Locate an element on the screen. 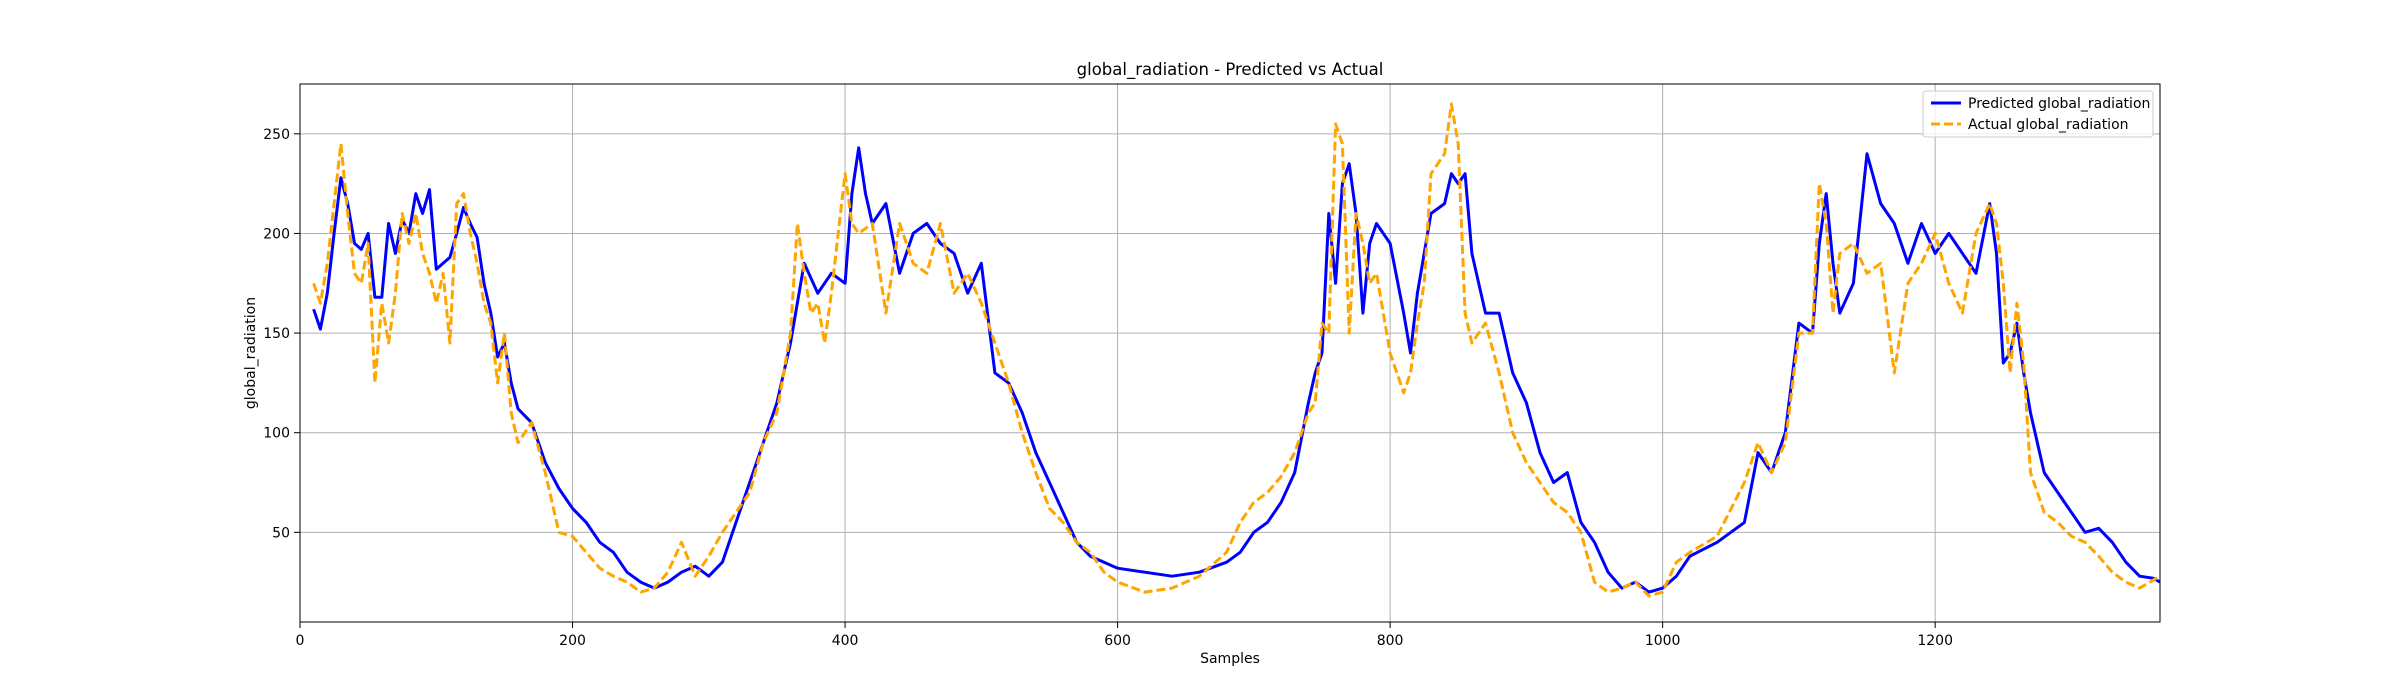 Image resolution: width=2400 pixels, height=700 pixels. x-tick-label: 1000 is located at coordinates (1663, 641).